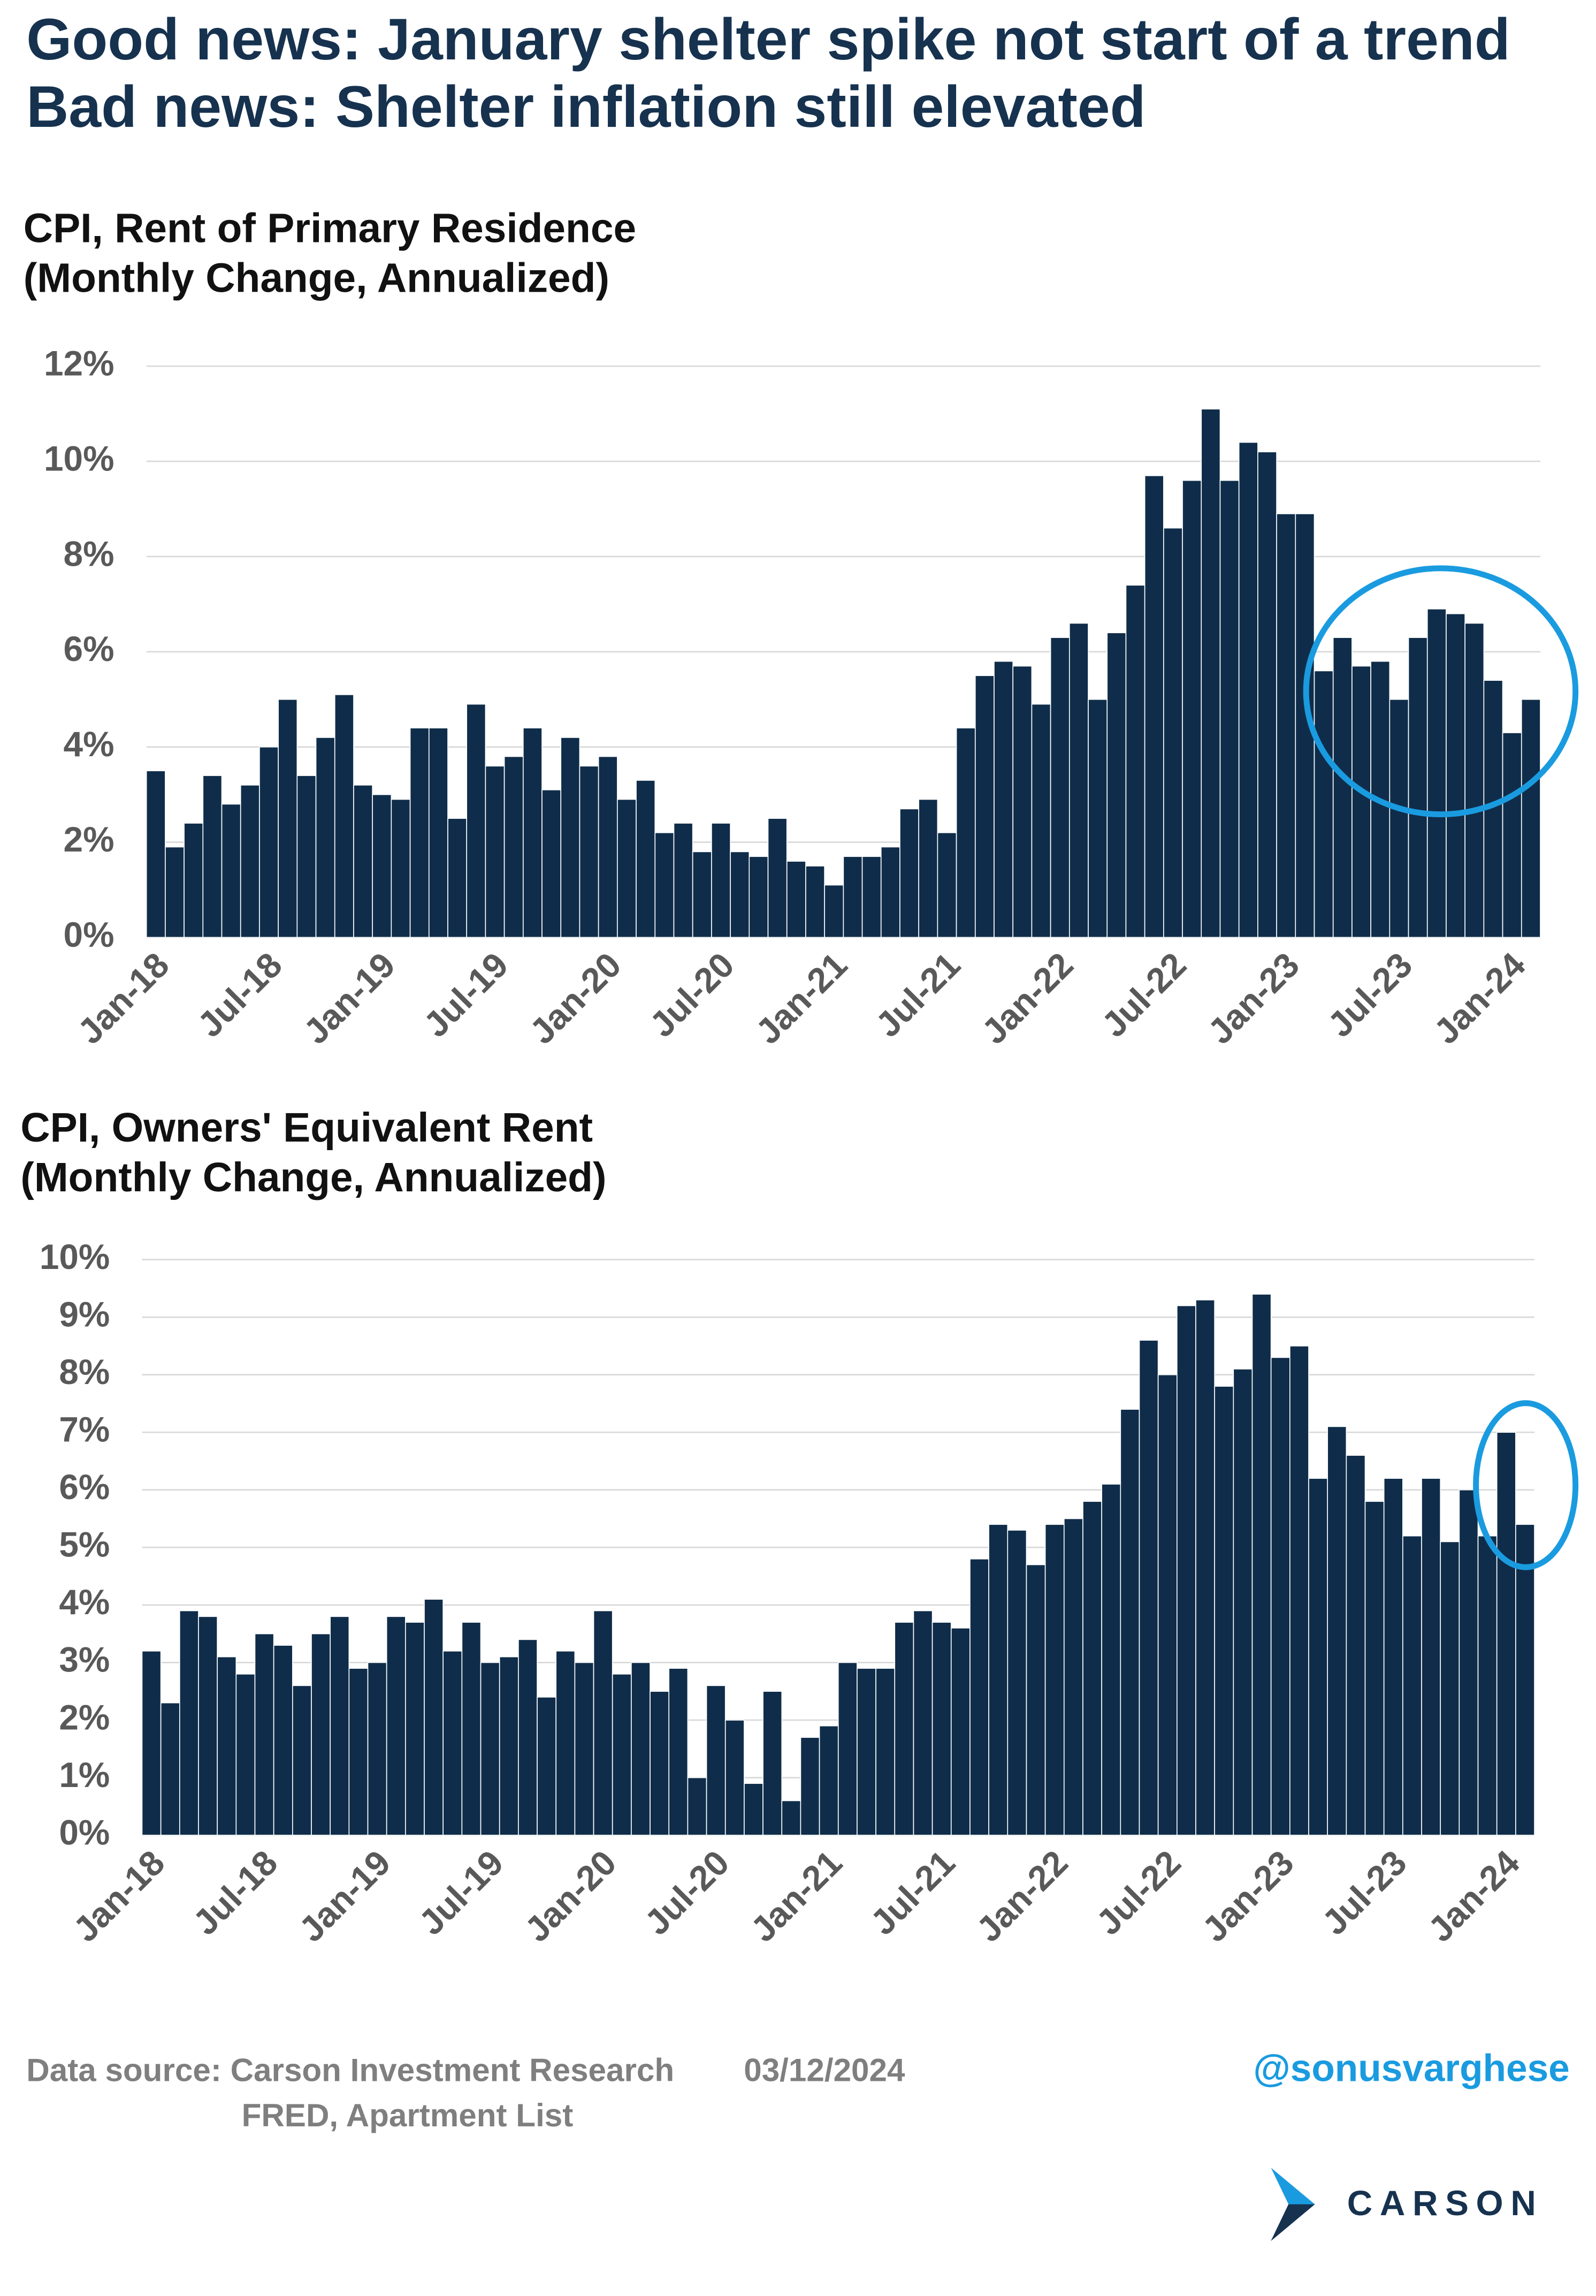 The height and width of the screenshot is (2296, 1596). What do you see at coordinates (349, 998) in the screenshot?
I see `x-tick-label: Jan-19` at bounding box center [349, 998].